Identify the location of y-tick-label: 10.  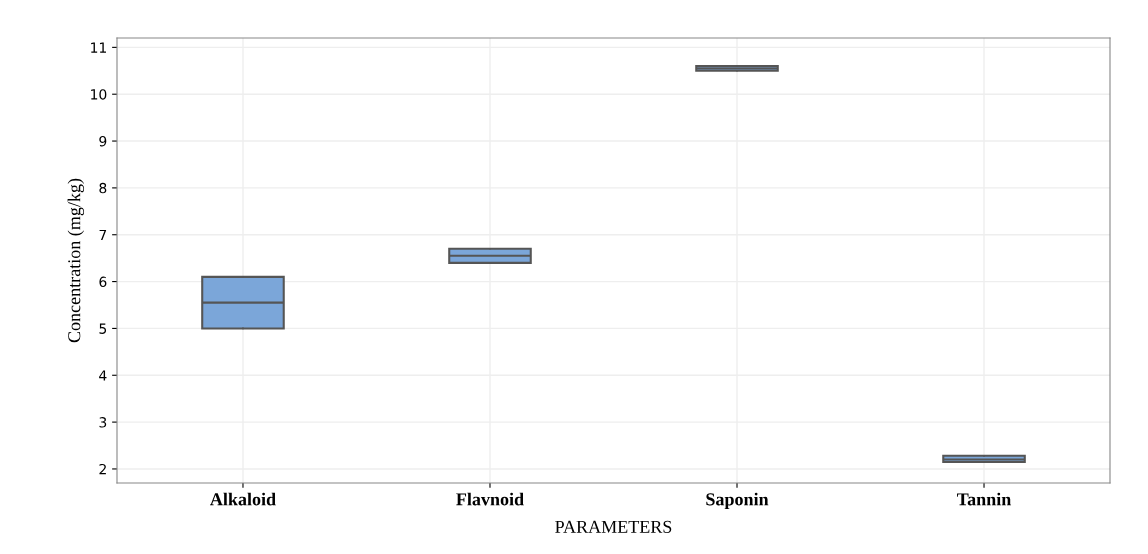
(99, 94).